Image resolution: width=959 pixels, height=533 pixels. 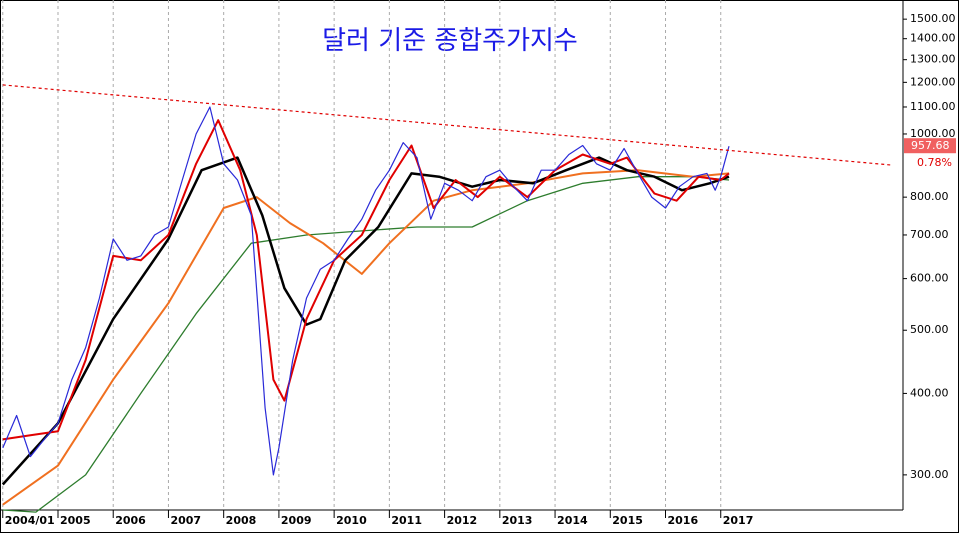 What do you see at coordinates (406, 520) in the screenshot?
I see `x-tick-label: 2011` at bounding box center [406, 520].